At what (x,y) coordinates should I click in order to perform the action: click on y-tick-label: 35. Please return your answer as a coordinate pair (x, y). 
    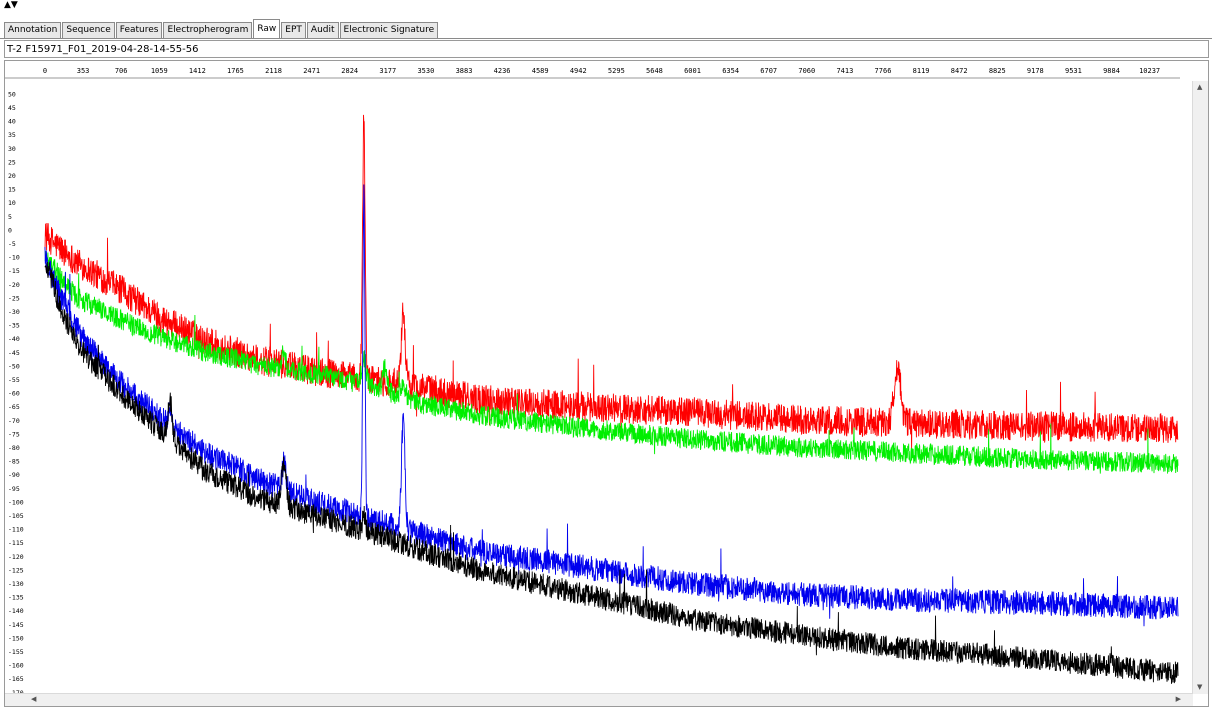
    Looking at the image, I should click on (12, 135).